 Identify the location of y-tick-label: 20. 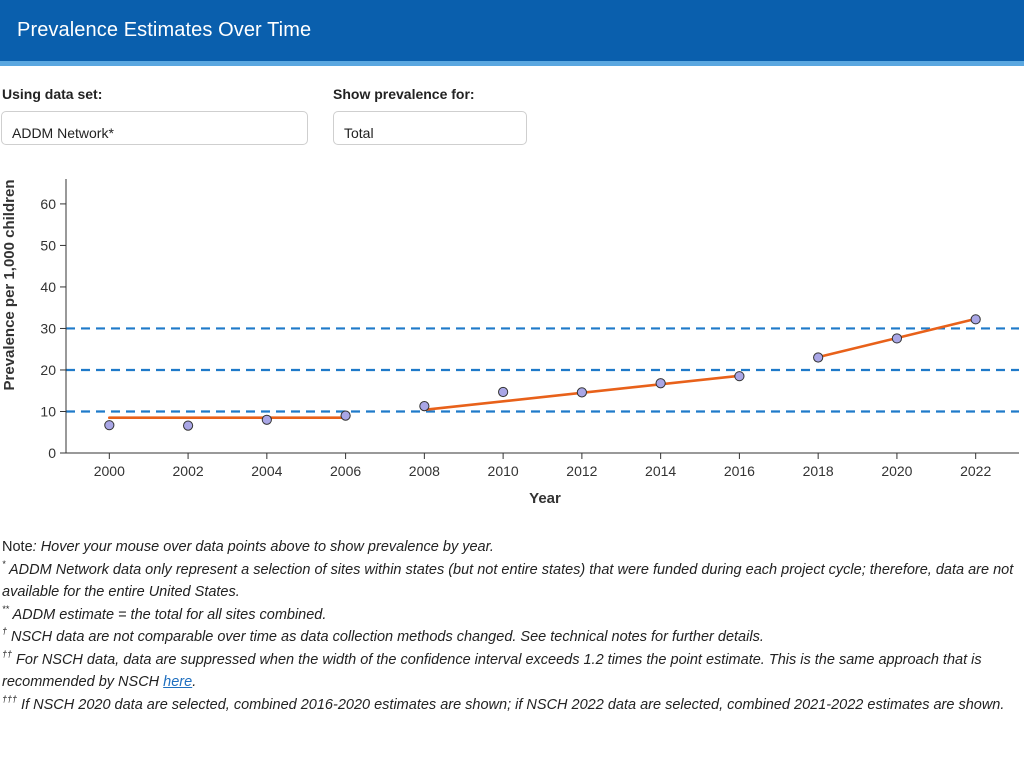
(48, 370).